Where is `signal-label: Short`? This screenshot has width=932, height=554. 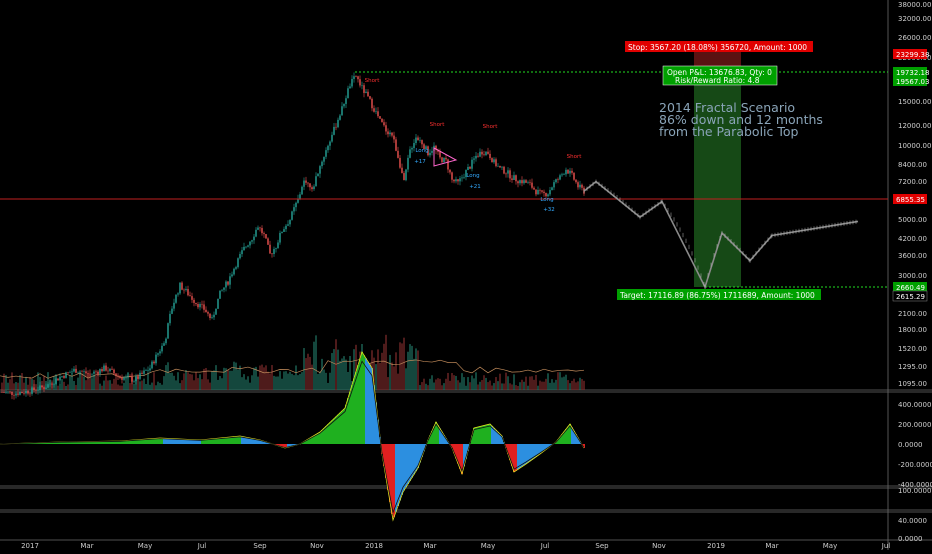
signal-label: Short is located at coordinates (373, 81).